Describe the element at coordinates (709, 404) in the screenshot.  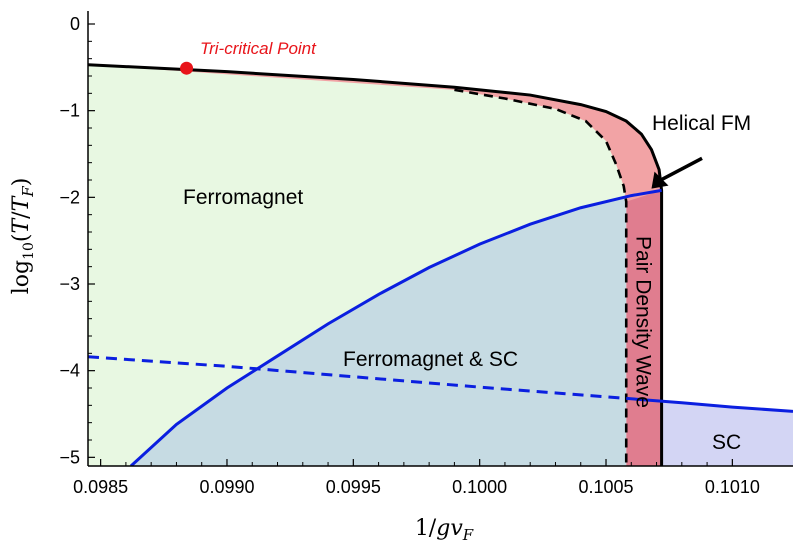
I see `sc-boundary-right-line` at that location.